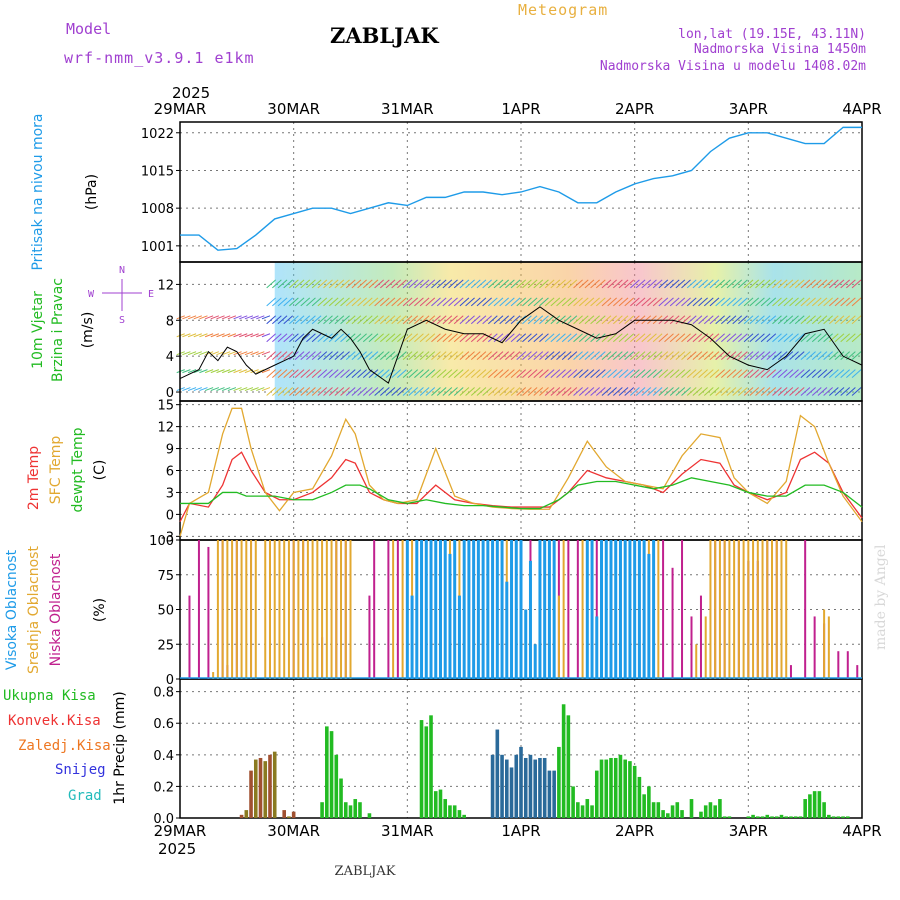 This screenshot has height=900, width=900. What do you see at coordinates (163, 693) in the screenshot?
I see `y-tick-label: 0.8` at bounding box center [163, 693].